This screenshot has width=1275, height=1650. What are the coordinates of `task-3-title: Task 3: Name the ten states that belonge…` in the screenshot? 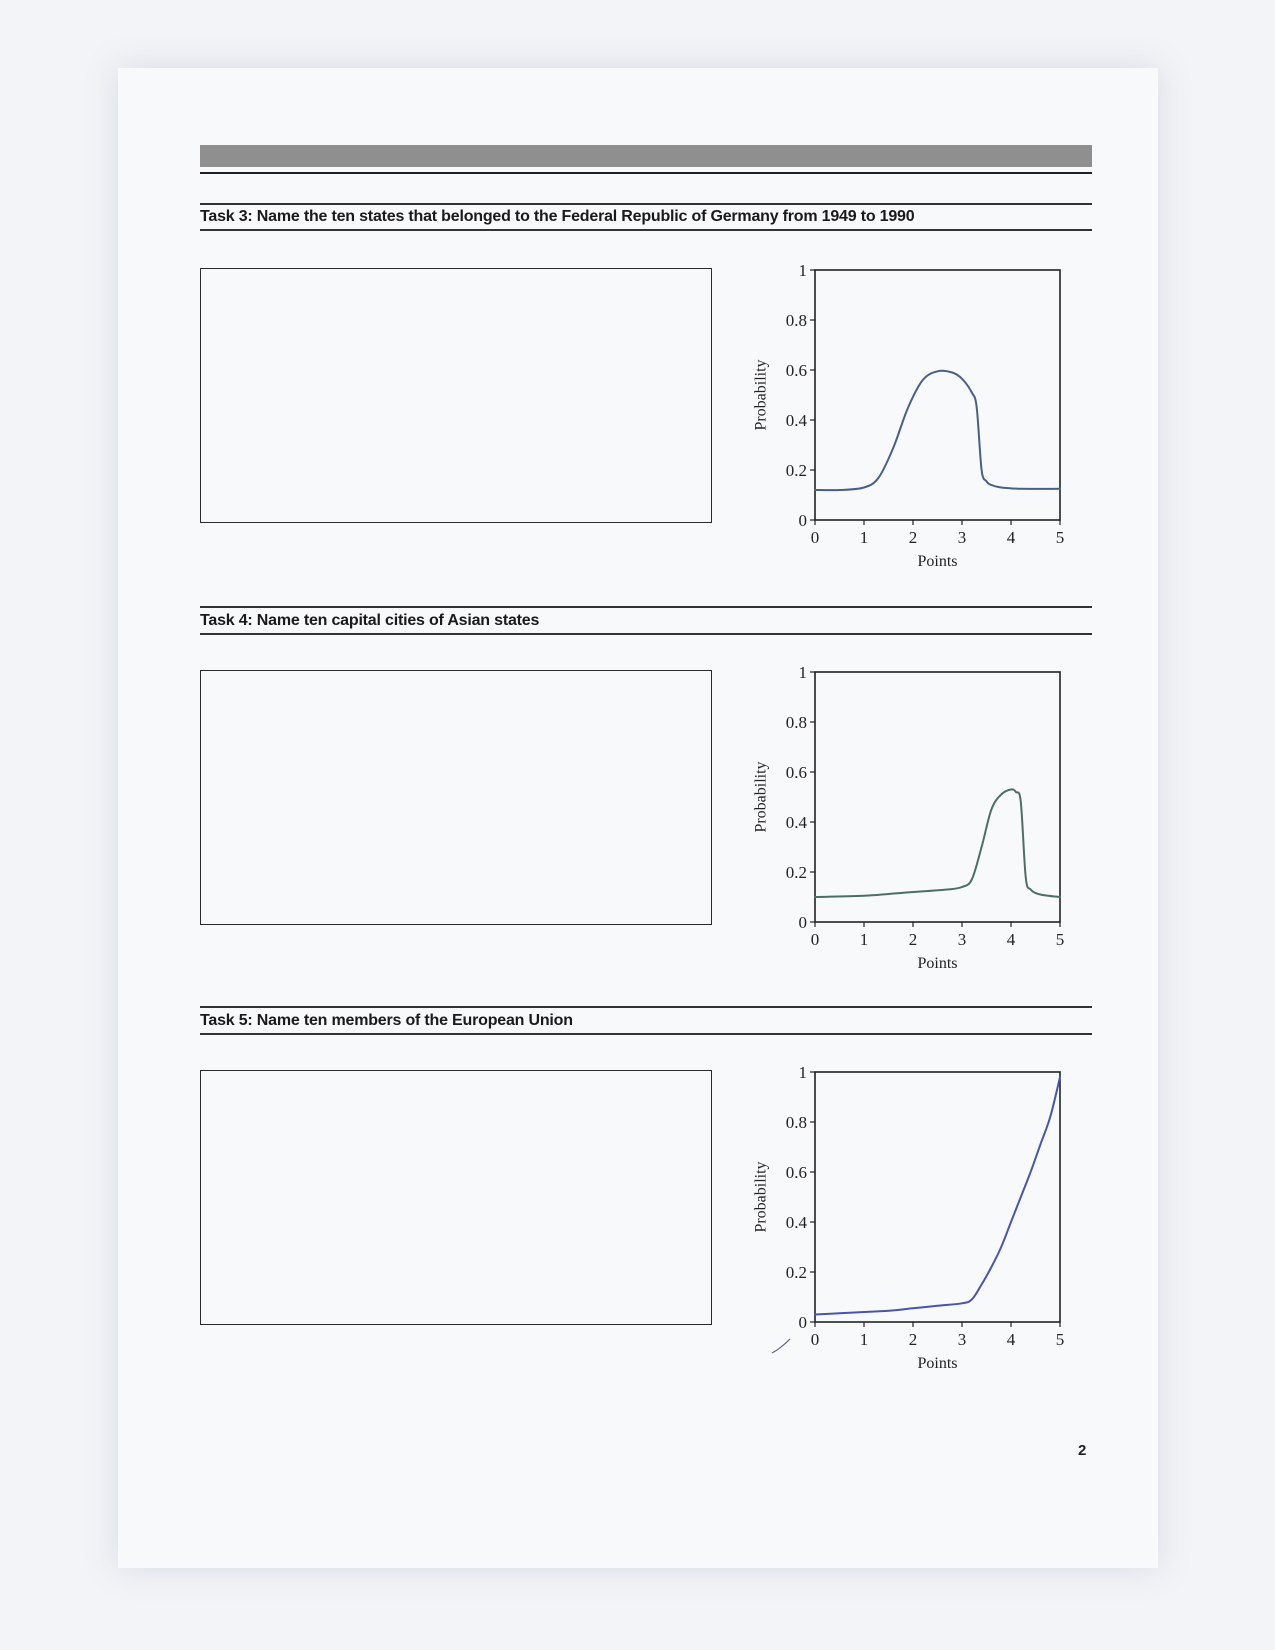 It's located at (557, 216).